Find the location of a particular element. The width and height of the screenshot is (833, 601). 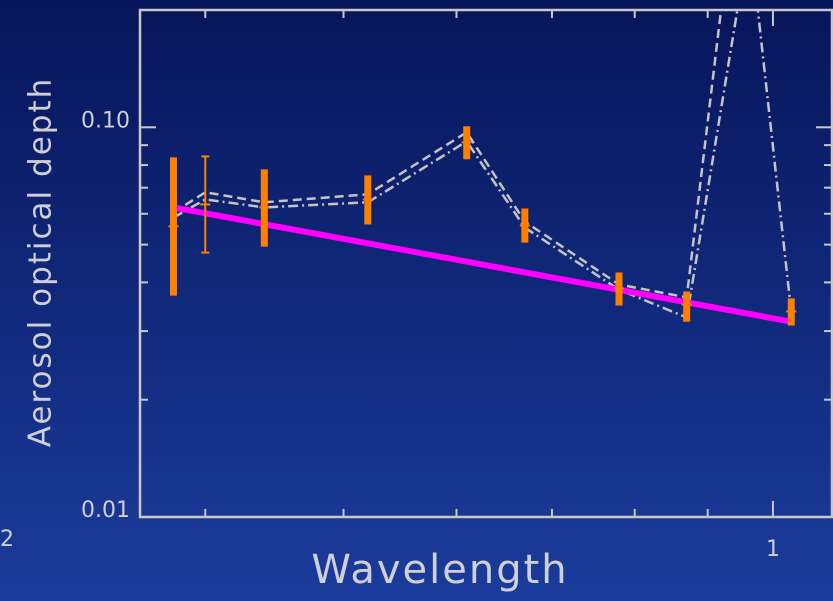

y-axis-label: Aerosol optical depth is located at coordinates (41, 262).